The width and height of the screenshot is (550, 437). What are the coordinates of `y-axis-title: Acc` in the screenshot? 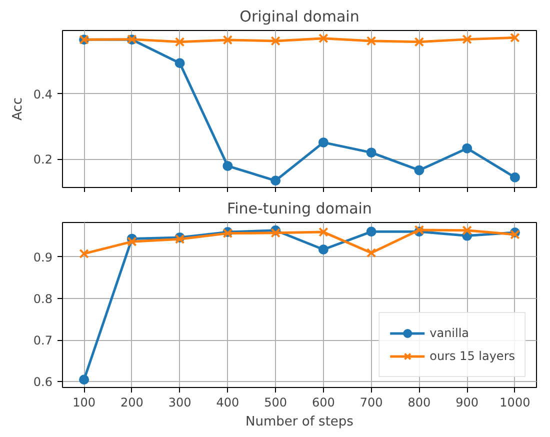 It's located at (18, 109).